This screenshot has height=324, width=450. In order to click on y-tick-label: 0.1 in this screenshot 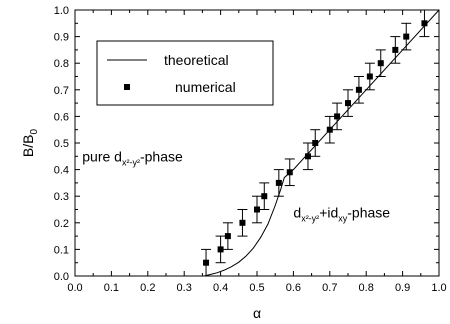, I will do `click(61, 250)`.